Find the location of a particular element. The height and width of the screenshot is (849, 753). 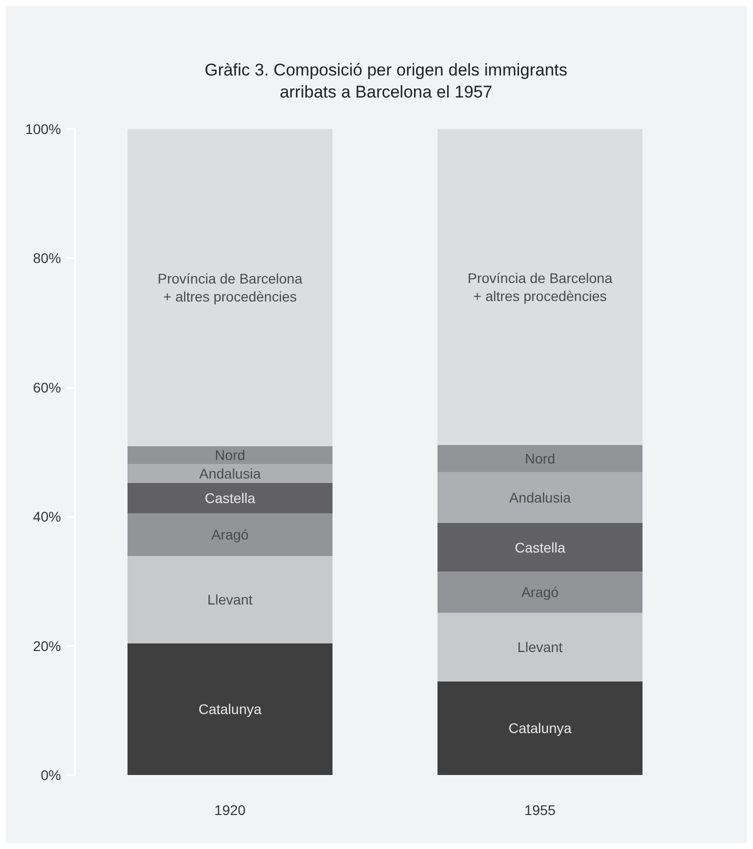

series-label: Nord is located at coordinates (230, 455).